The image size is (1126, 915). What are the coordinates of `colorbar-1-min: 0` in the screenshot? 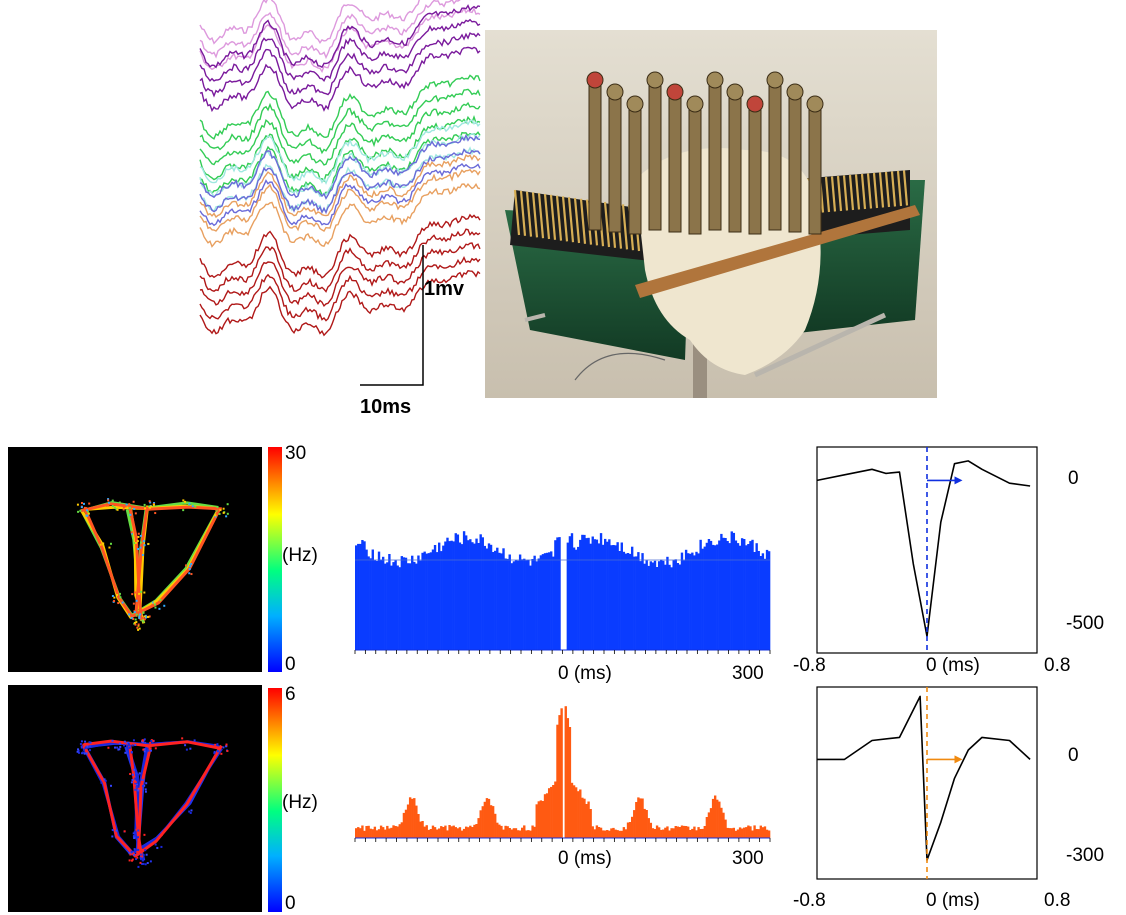 It's located at (290, 664).